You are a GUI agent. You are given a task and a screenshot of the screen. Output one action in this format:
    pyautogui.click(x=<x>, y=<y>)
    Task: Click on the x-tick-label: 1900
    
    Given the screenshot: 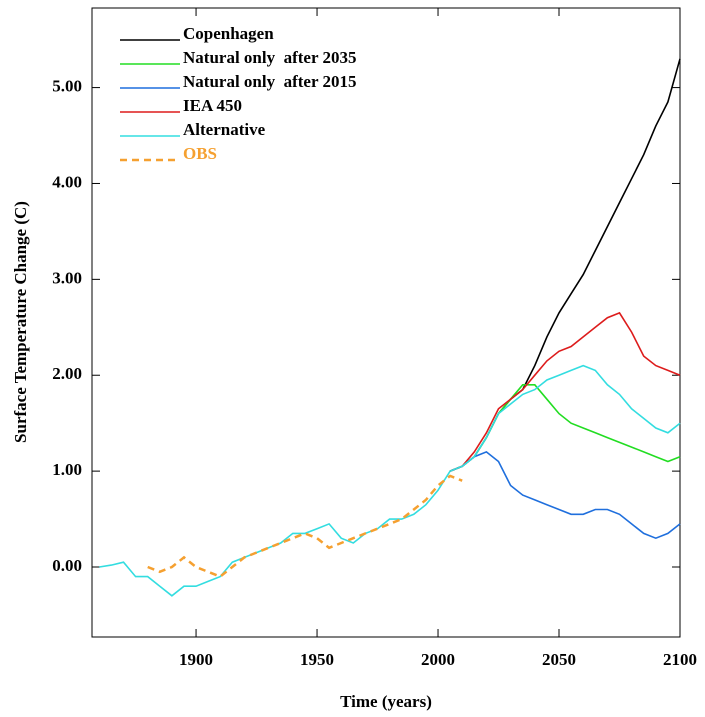 What is the action you would take?
    pyautogui.click(x=196, y=659)
    